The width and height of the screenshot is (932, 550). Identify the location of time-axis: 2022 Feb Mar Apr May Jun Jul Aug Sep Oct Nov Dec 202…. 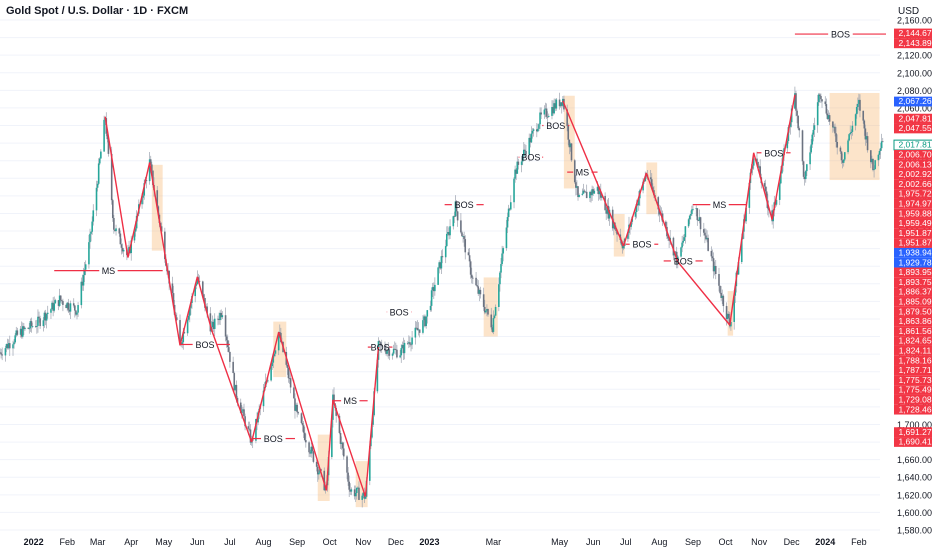
(445, 542).